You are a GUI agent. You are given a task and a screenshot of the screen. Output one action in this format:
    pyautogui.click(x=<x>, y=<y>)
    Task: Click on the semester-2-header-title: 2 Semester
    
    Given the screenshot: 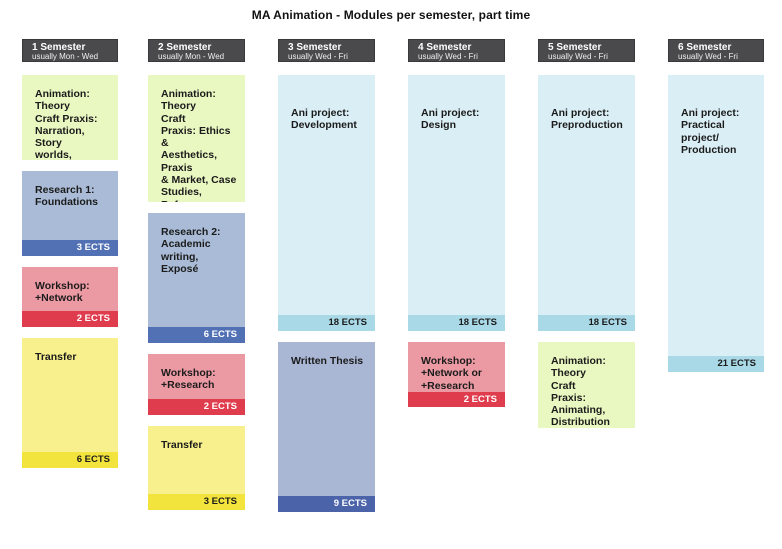 What is the action you would take?
    pyautogui.click(x=185, y=47)
    